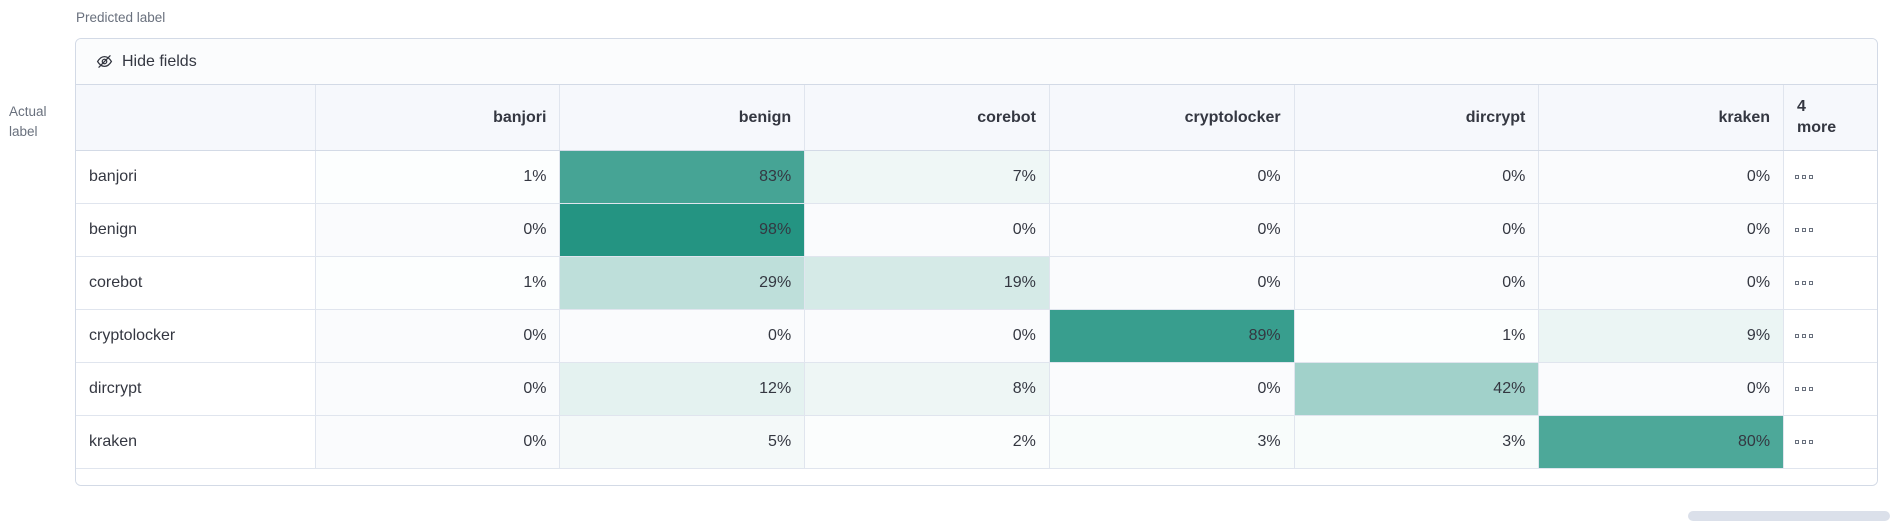  I want to click on matrix-cell-banjori-cryptolocker: 0%, so click(1172, 177).